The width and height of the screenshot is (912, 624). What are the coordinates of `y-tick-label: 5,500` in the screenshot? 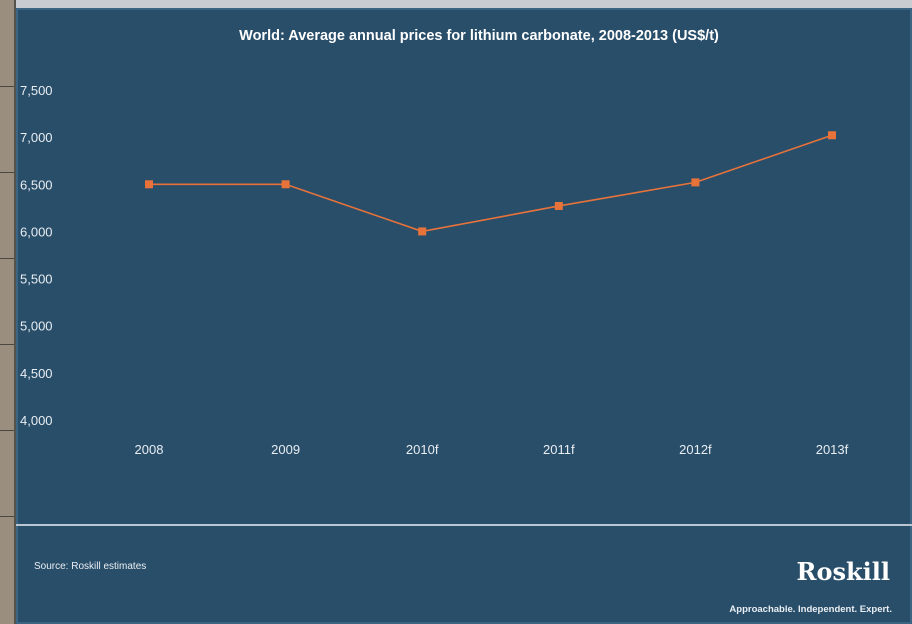 It's located at (36, 279).